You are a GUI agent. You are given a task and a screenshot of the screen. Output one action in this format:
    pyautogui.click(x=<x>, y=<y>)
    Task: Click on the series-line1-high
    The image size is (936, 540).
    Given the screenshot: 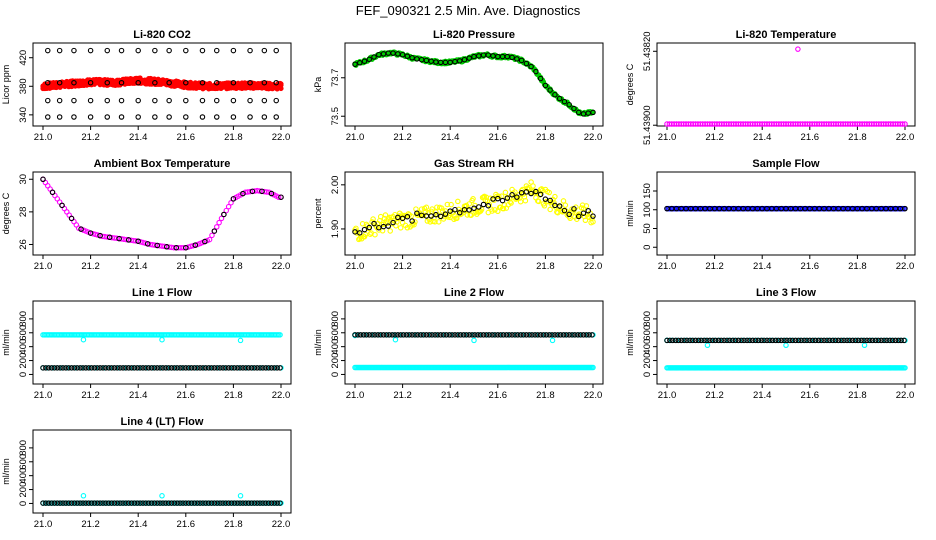 What is the action you would take?
    pyautogui.click(x=161, y=338)
    